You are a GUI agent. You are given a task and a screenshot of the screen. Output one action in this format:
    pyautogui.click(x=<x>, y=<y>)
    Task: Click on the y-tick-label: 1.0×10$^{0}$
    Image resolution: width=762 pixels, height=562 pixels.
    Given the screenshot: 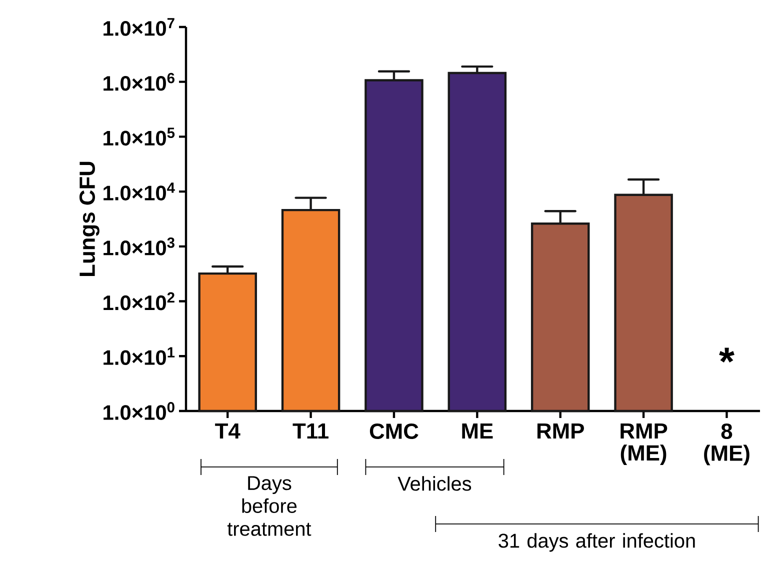 What is the action you would take?
    pyautogui.click(x=139, y=411)
    